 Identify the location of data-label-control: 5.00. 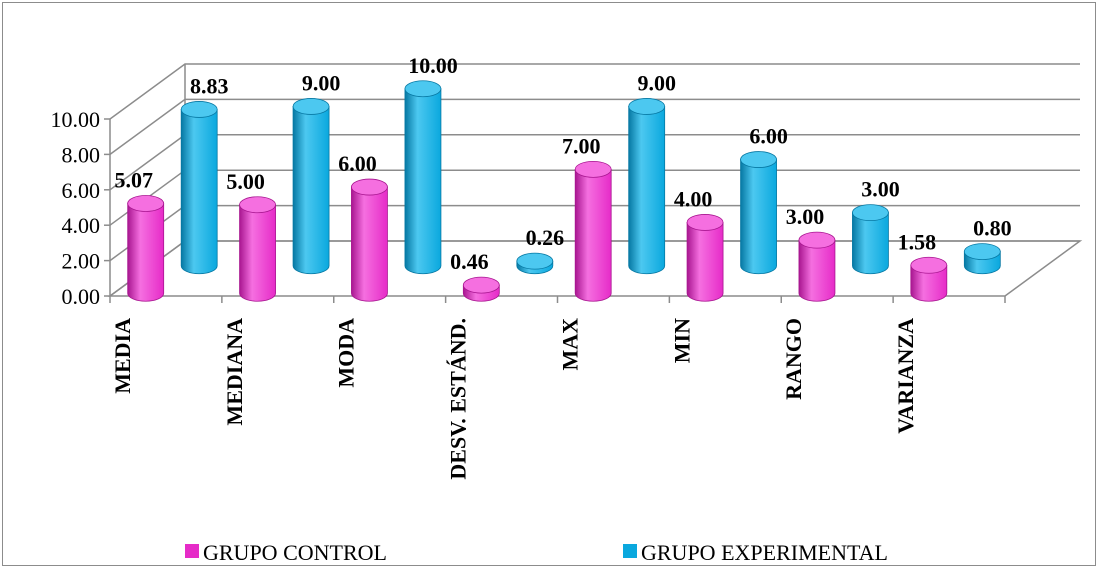
(245, 181).